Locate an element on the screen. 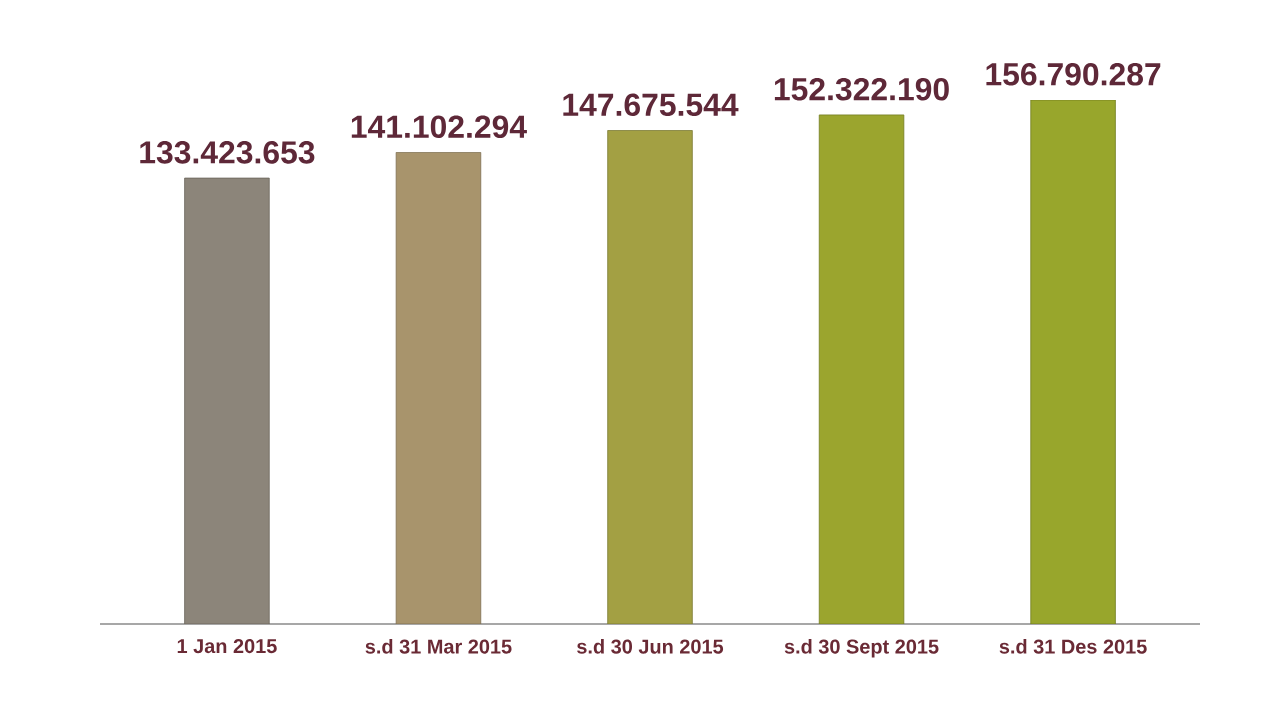  x-tick-label: s.d 31 Mar 2015 is located at coordinates (438, 646).